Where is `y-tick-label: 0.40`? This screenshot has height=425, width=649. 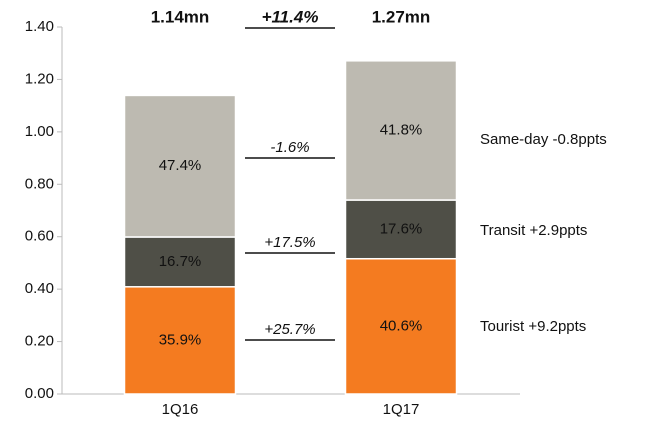
y-tick-label: 0.40 is located at coordinates (39, 288).